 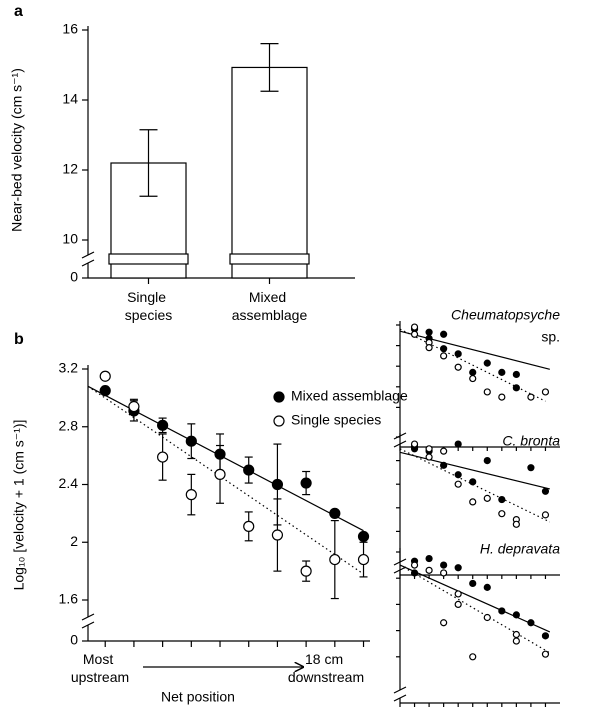 What do you see at coordinates (70, 29) in the screenshot?
I see `y-tick-label: 16` at bounding box center [70, 29].